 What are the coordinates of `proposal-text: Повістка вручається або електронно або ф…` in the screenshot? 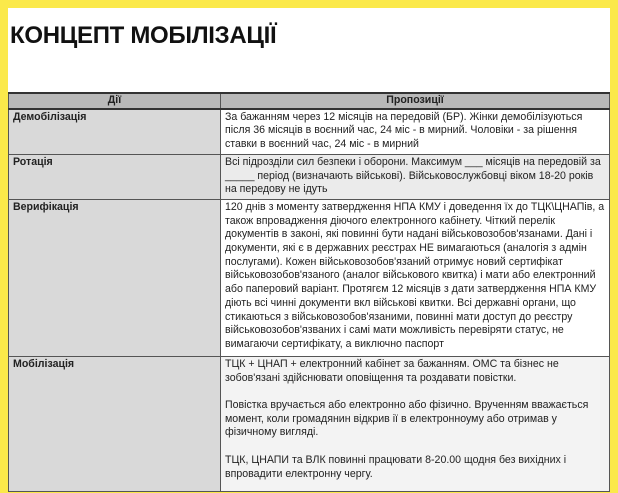 It's located at (407, 419).